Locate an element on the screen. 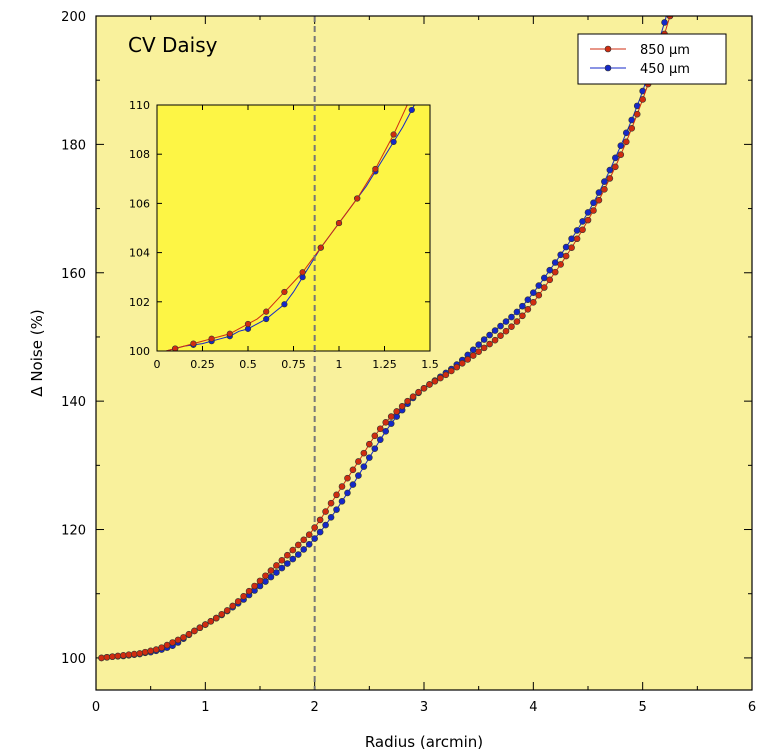  y-tick-label: 180 is located at coordinates (73, 145).